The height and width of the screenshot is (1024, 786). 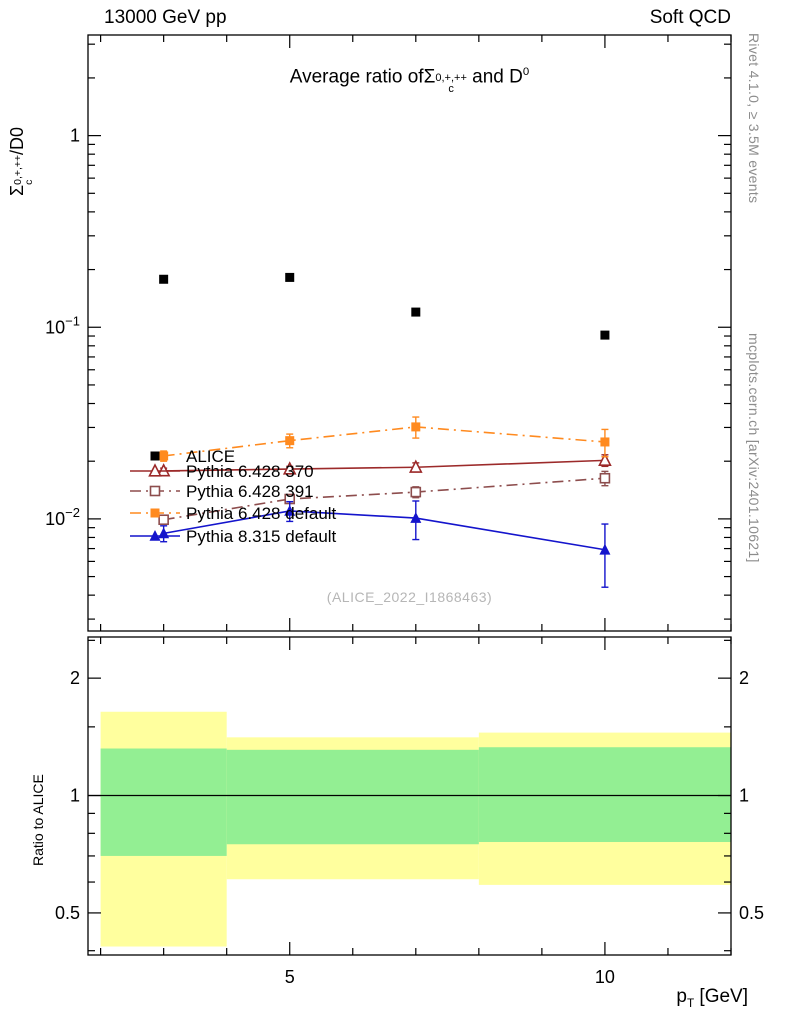 I want to click on plot-title: Average ratio ofΣ 0,+,++ c and D0, so click(x=409, y=80).